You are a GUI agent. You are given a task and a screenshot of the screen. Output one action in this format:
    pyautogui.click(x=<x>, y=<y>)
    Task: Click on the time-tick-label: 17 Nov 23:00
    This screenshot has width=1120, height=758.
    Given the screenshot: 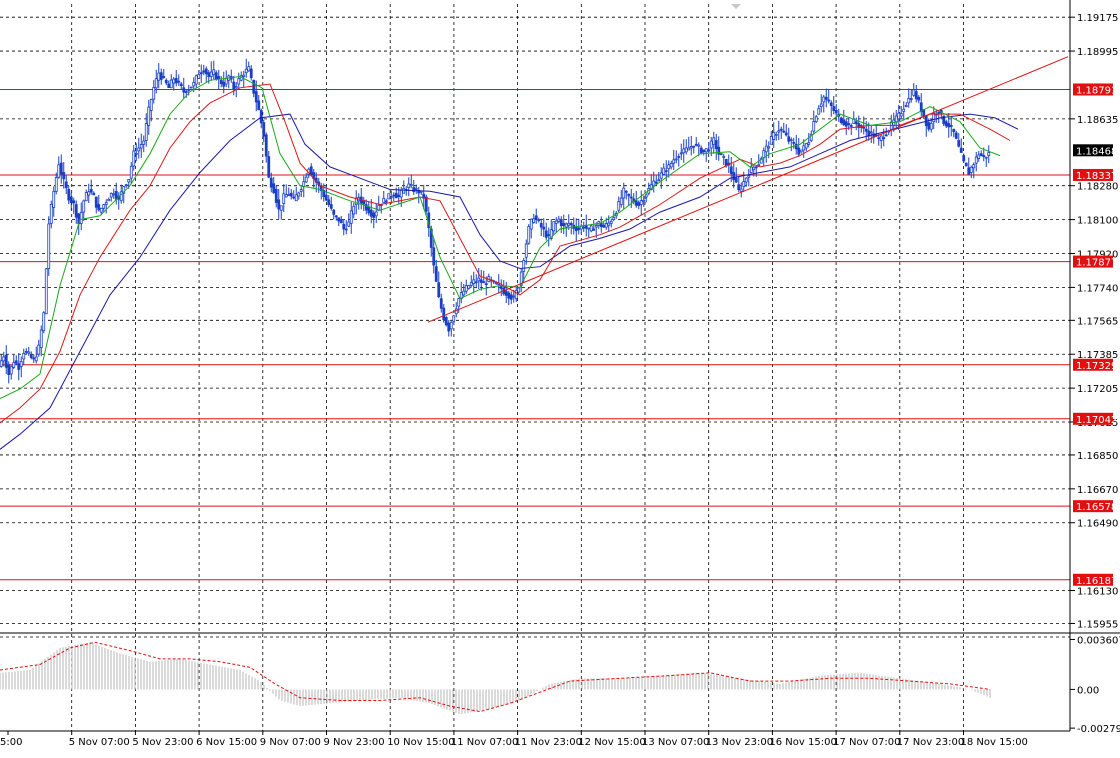 What is the action you would take?
    pyautogui.click(x=930, y=742)
    